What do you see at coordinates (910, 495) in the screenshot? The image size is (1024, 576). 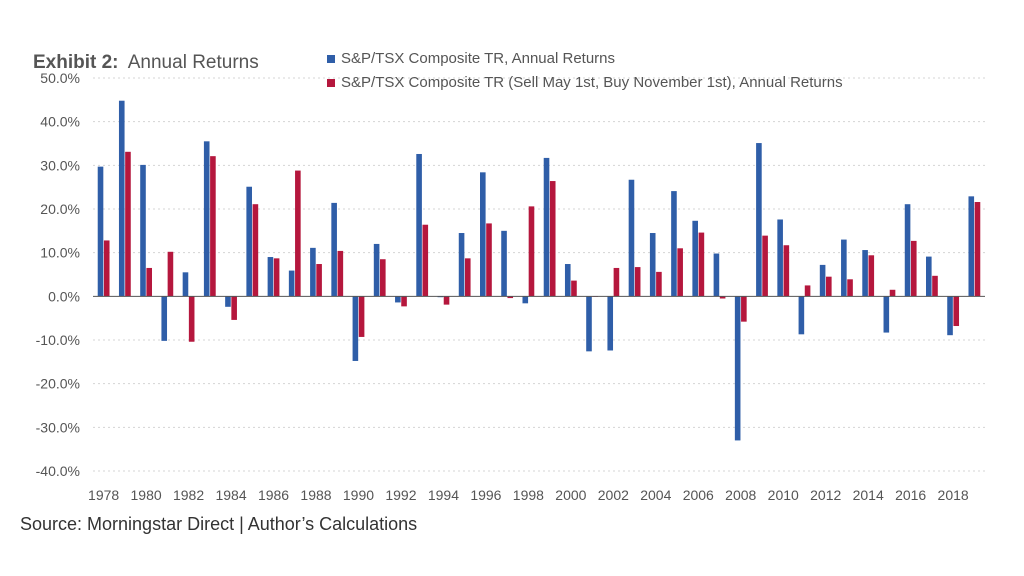 I see `x-tick-label: 2016` at bounding box center [910, 495].